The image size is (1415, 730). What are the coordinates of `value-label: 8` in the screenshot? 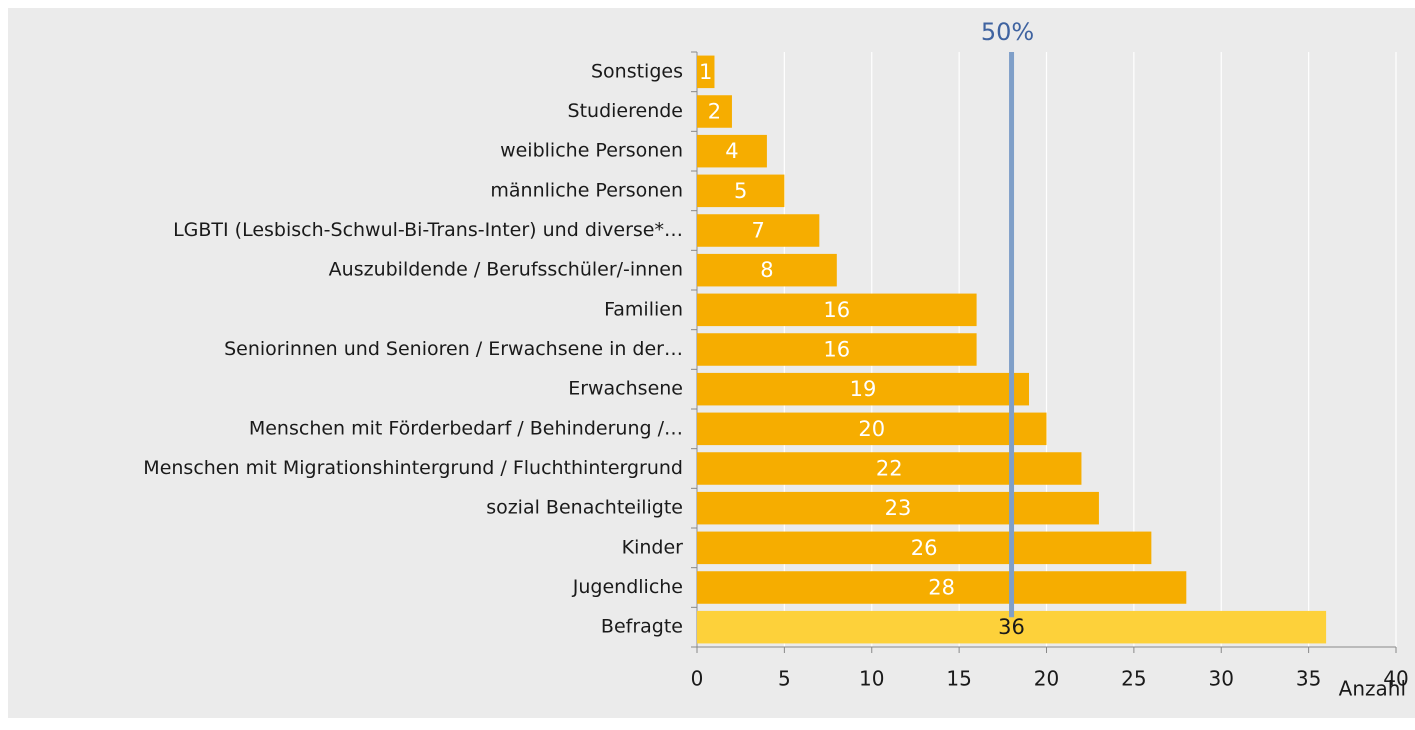 It's located at (766, 270).